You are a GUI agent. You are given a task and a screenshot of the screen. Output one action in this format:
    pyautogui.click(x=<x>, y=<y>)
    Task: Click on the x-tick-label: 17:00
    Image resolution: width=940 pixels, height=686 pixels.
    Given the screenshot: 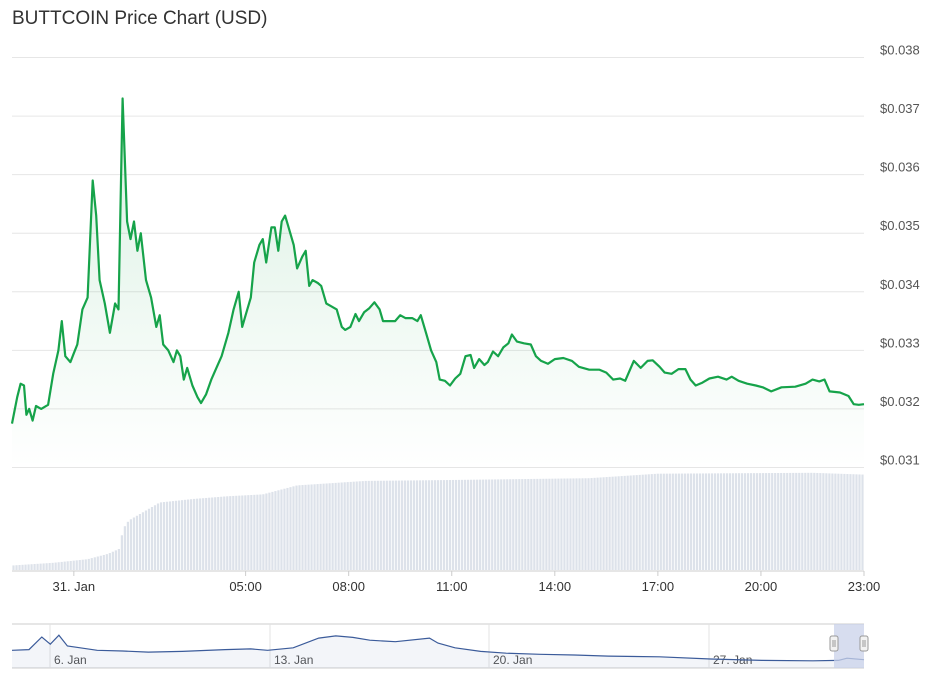 What is the action you would take?
    pyautogui.click(x=658, y=586)
    